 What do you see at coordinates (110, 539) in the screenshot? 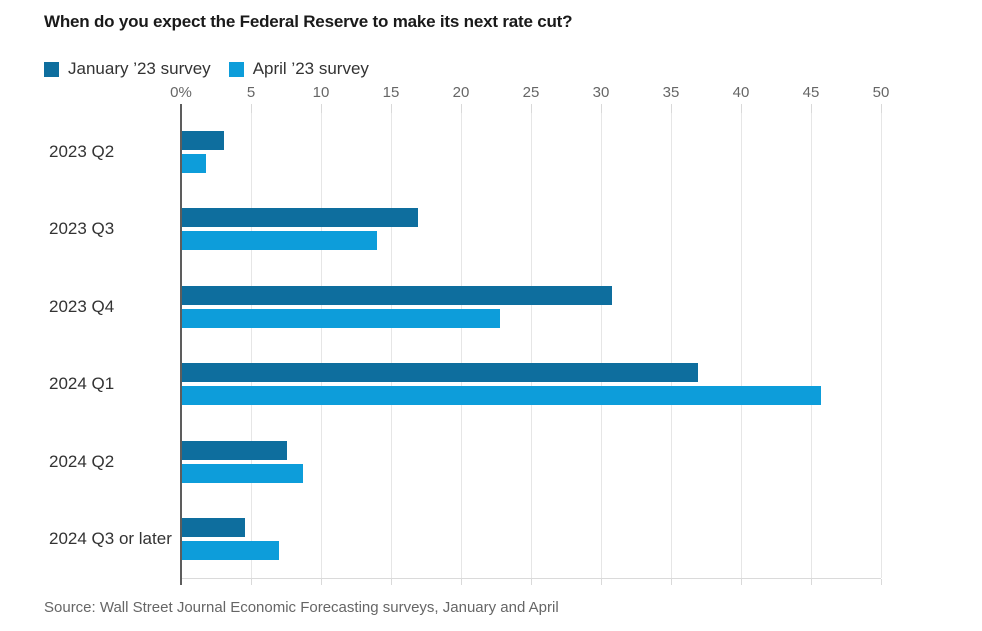
I see `category-label: 2024 Q3 or later` at bounding box center [110, 539].